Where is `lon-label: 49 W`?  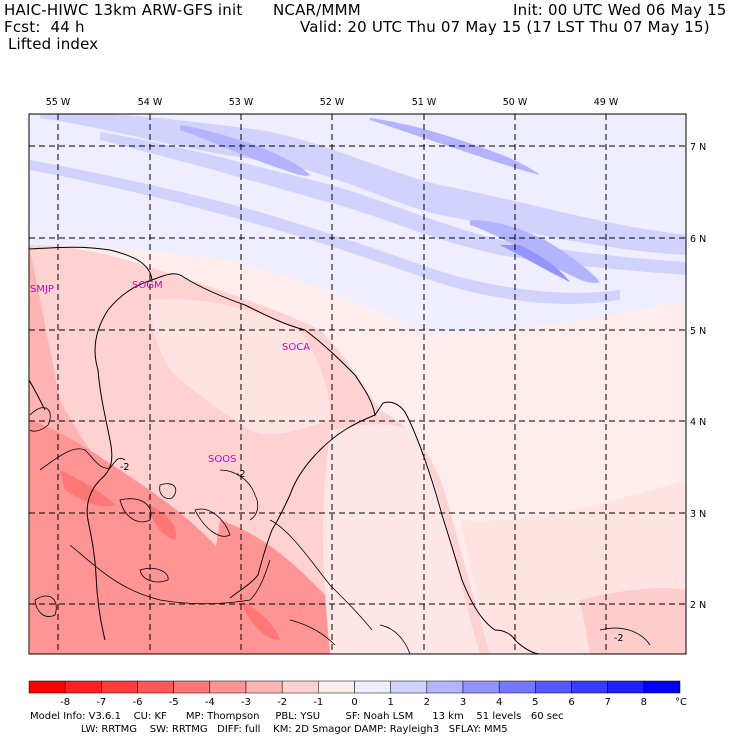
lon-label: 49 W is located at coordinates (606, 102).